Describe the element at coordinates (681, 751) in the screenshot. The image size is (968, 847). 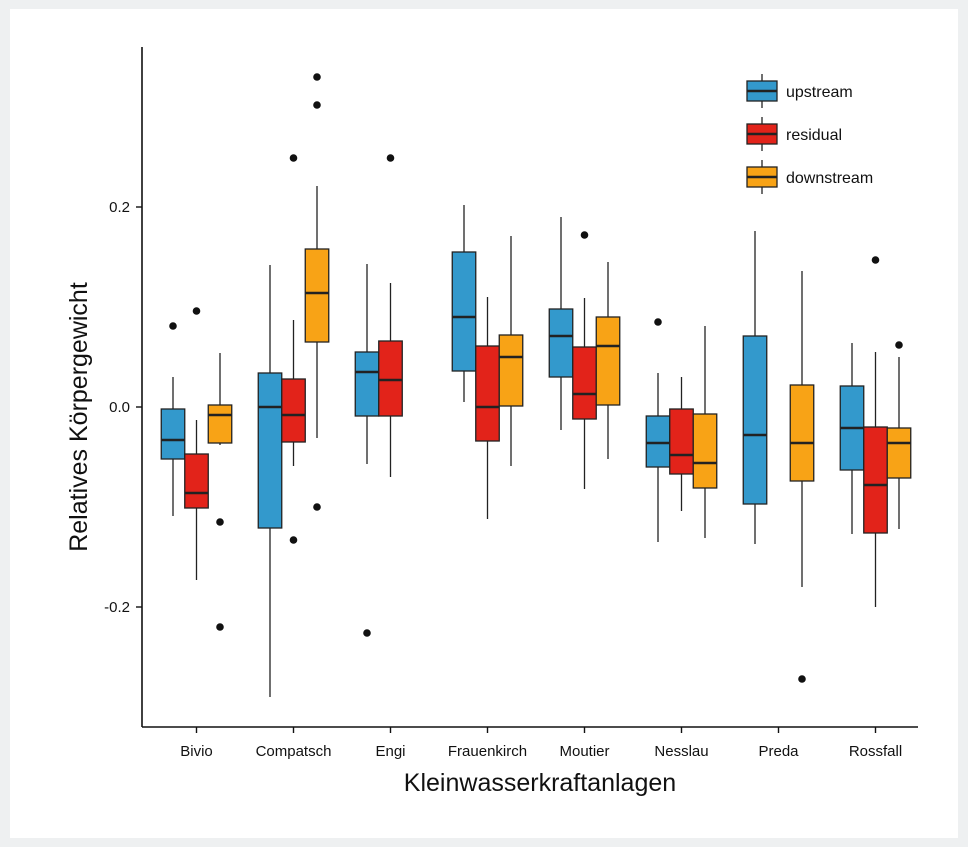
I see `x-tick-label-nesslau: Nesslau` at that location.